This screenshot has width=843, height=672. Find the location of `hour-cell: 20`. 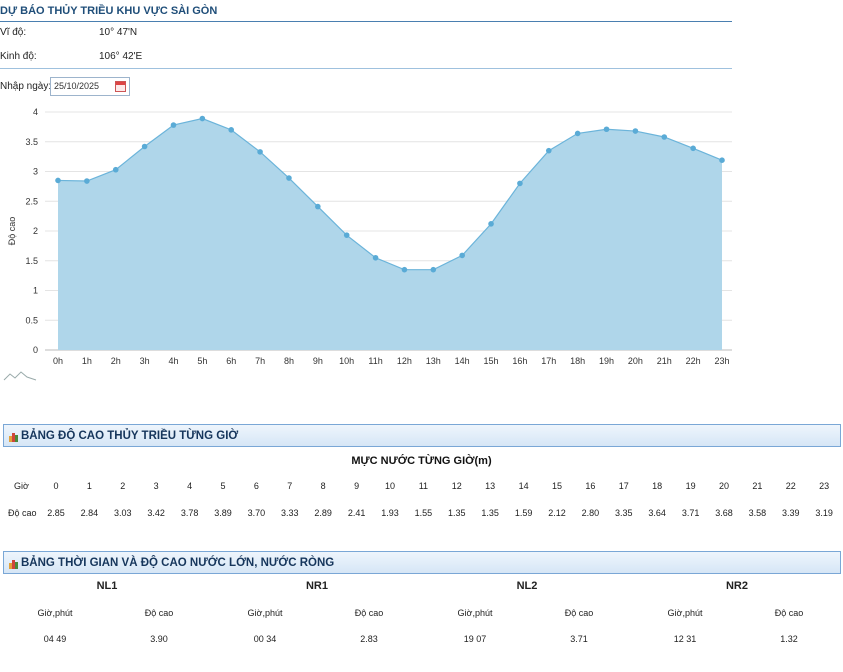

hour-cell: 20 is located at coordinates (724, 486).